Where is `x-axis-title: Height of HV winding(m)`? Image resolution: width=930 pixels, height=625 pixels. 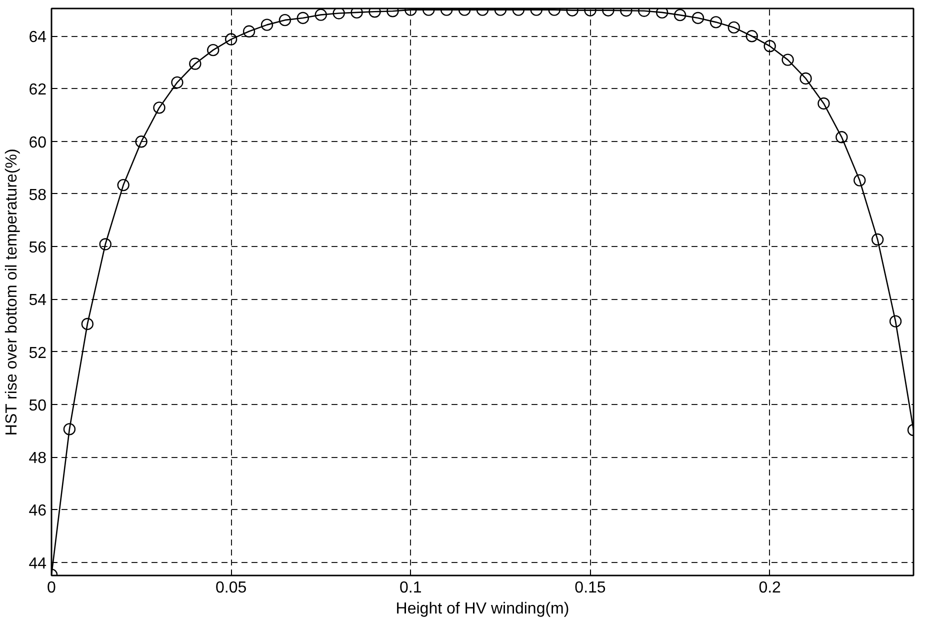
x-axis-title: Height of HV winding(m) is located at coordinates (483, 609).